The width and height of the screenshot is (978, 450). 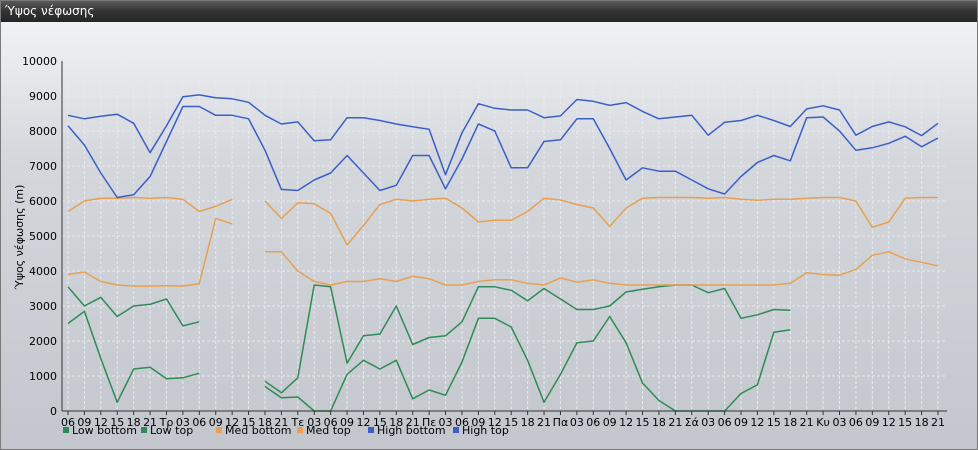 I want to click on window-title: Ύψος νέφωσης, so click(x=50, y=11).